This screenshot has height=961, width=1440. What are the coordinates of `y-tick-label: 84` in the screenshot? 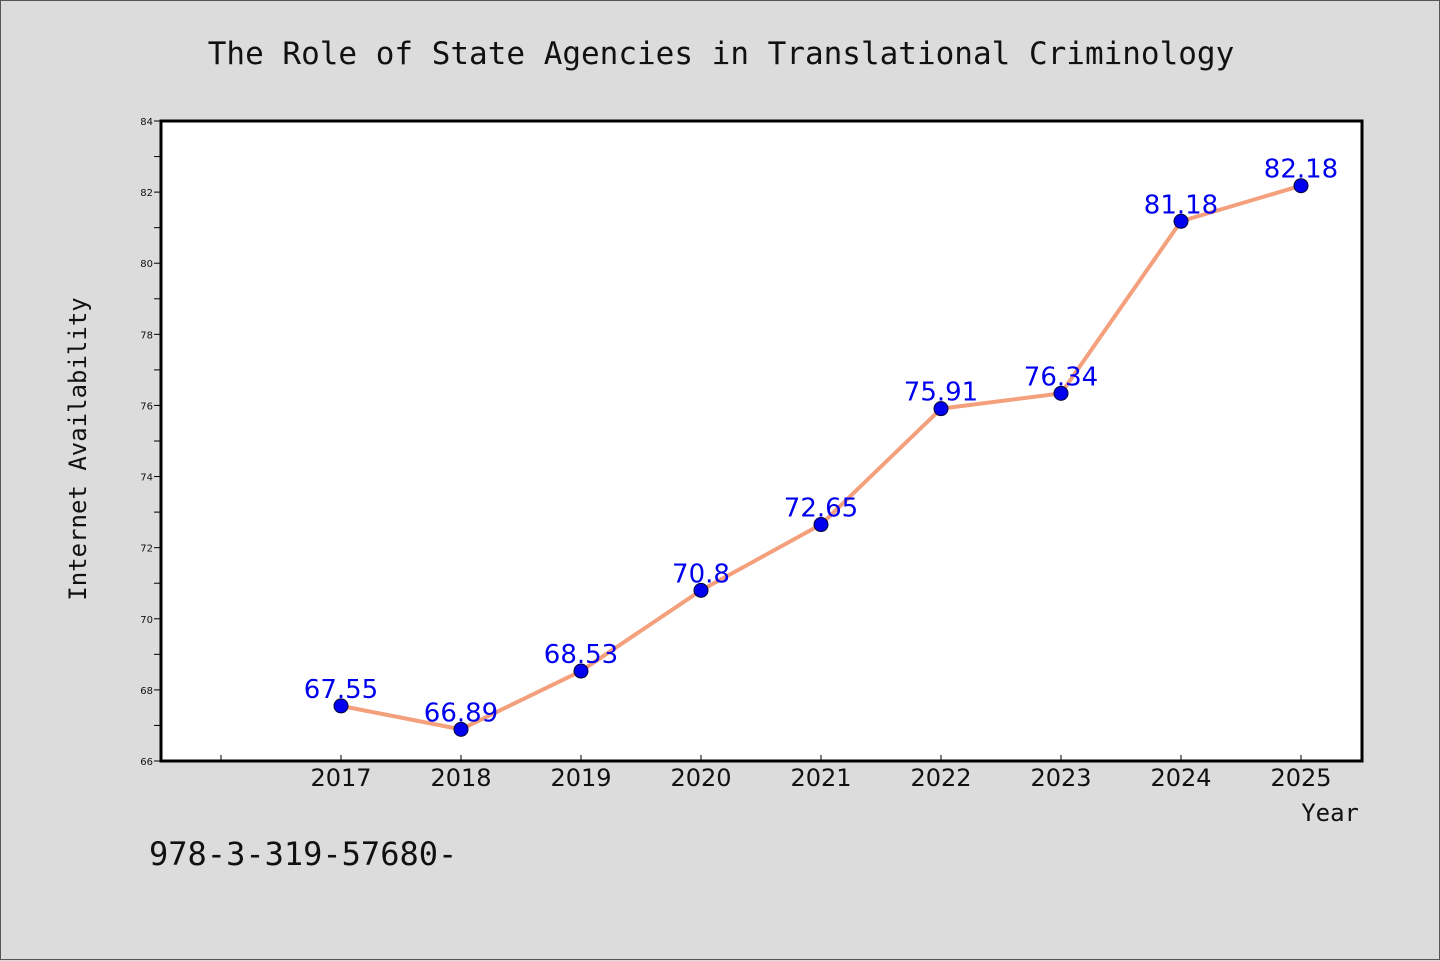 It's located at (146, 122).